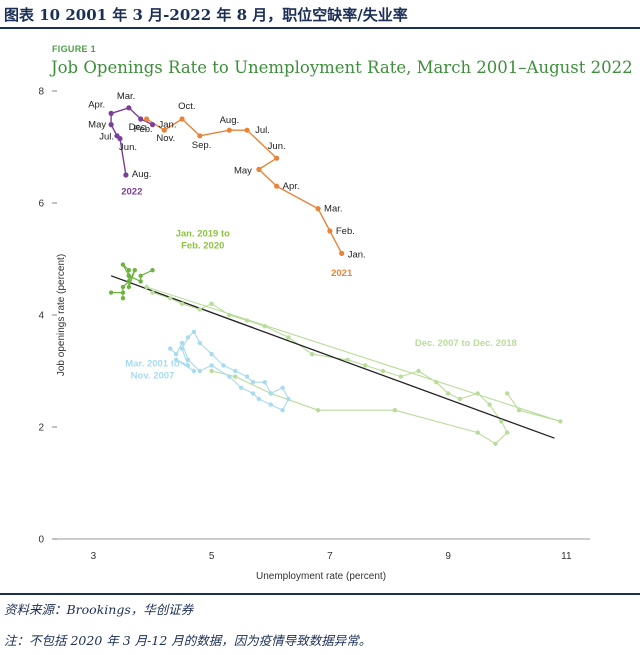  Describe the element at coordinates (212, 556) in the screenshot. I see `x-tick-label: 5` at that location.